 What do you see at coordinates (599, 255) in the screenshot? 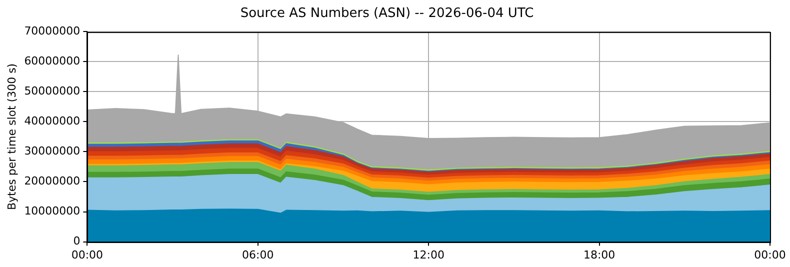
I see `x-tick-label: 18:00` at bounding box center [599, 255].